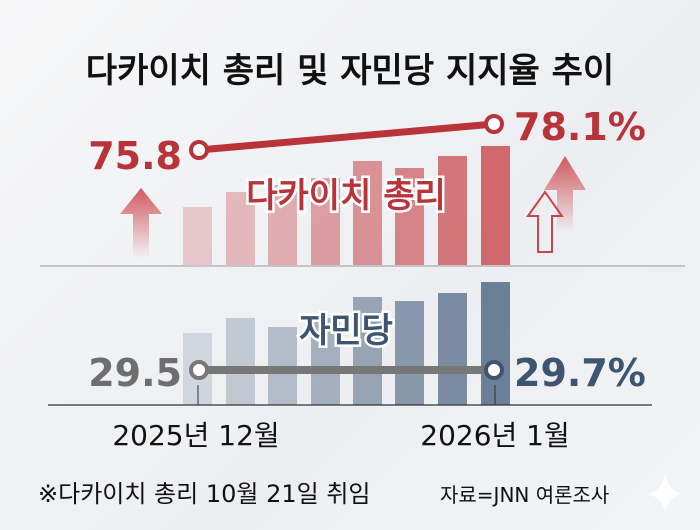 The width and height of the screenshot is (700, 530). Describe the element at coordinates (195, 435) in the screenshot. I see `x-tick-label: 2025년 12월` at that location.